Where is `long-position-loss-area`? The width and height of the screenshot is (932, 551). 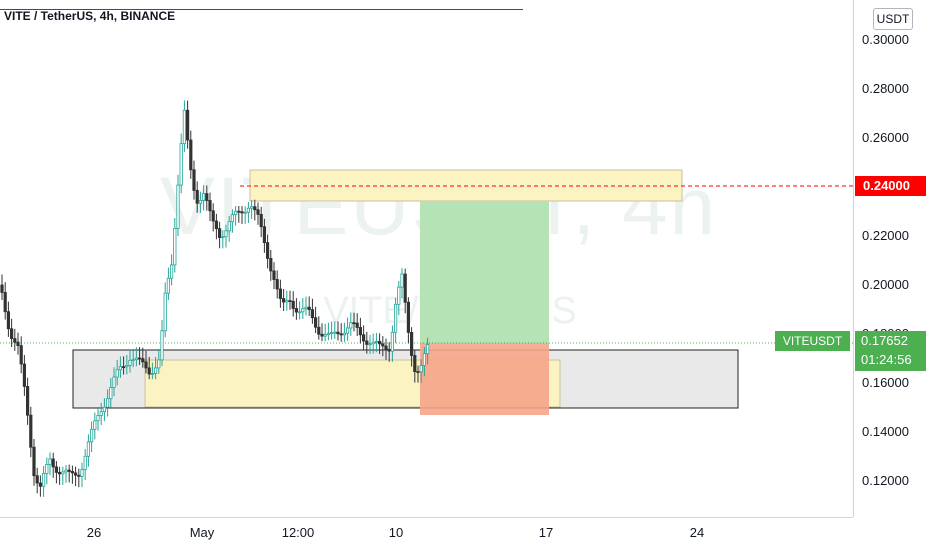 long-position-loss-area is located at coordinates (484, 379).